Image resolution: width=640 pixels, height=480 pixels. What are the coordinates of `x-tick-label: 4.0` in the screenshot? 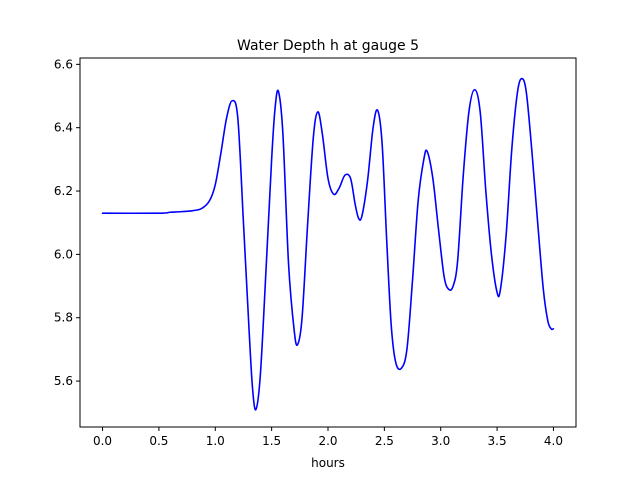 It's located at (553, 441).